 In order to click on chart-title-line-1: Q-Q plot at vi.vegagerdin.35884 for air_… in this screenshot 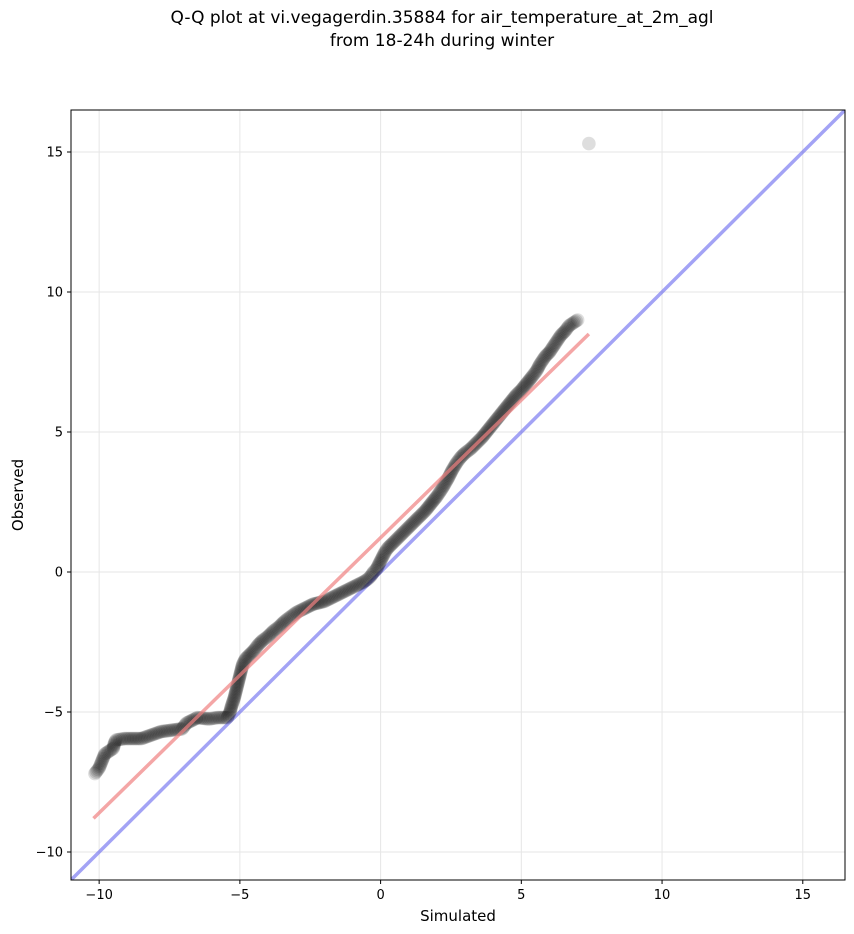, I will do `click(442, 18)`.